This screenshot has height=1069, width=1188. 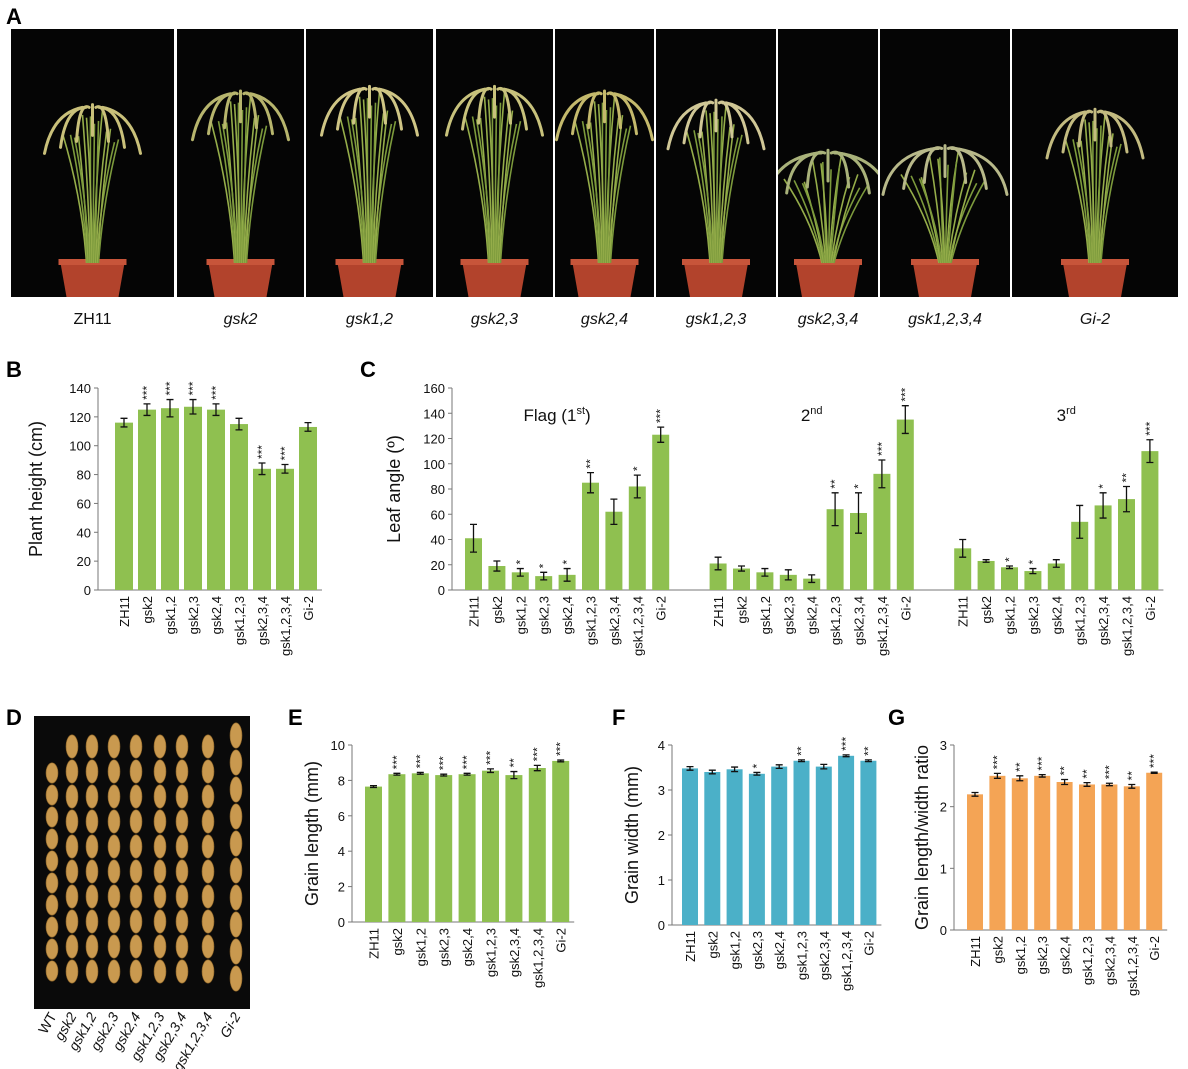 What do you see at coordinates (438, 489) in the screenshot?
I see `y-tick-label: 80` at bounding box center [438, 489].